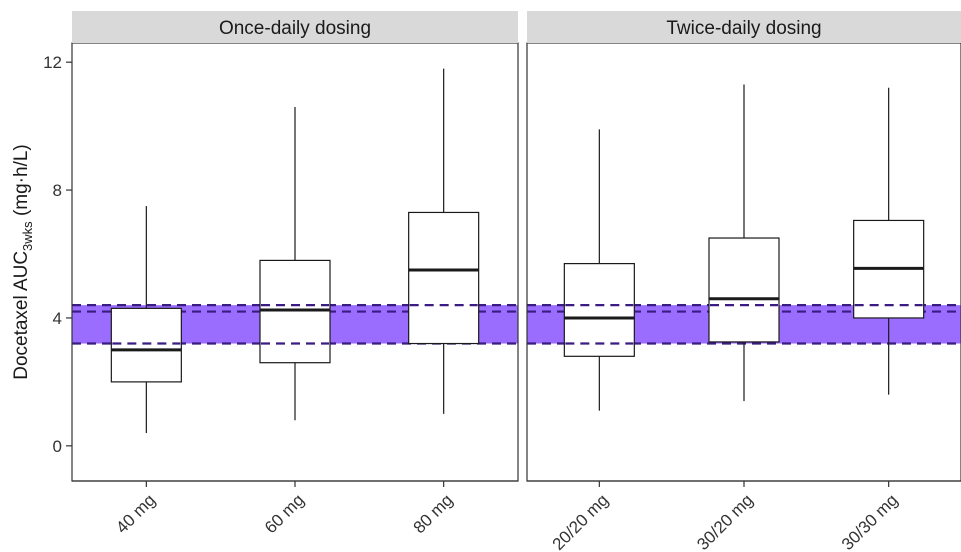 The width and height of the screenshot is (961, 552). Describe the element at coordinates (21, 315) in the screenshot. I see `y-axis-title-main: Docetaxel AUC` at that location.